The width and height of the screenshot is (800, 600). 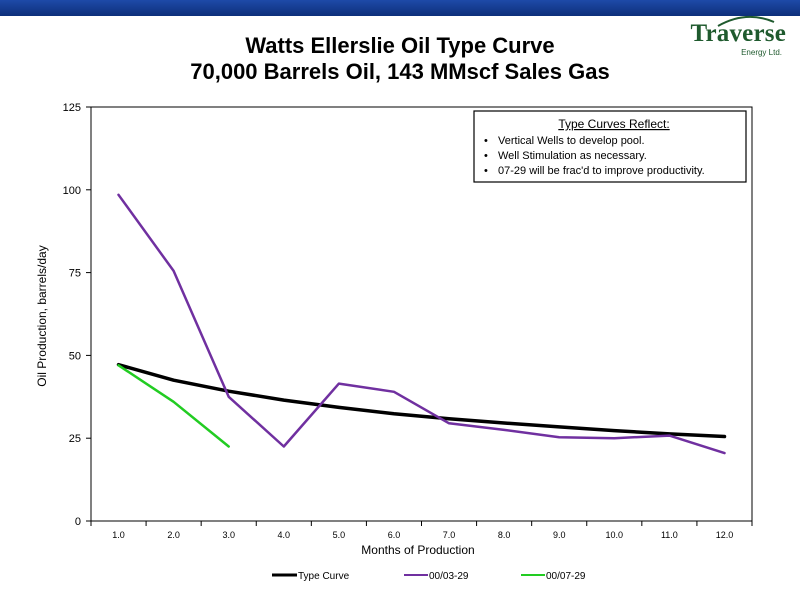 What do you see at coordinates (613, 124) in the screenshot?
I see `annotation-heading: Type Curves Reflect:` at bounding box center [613, 124].